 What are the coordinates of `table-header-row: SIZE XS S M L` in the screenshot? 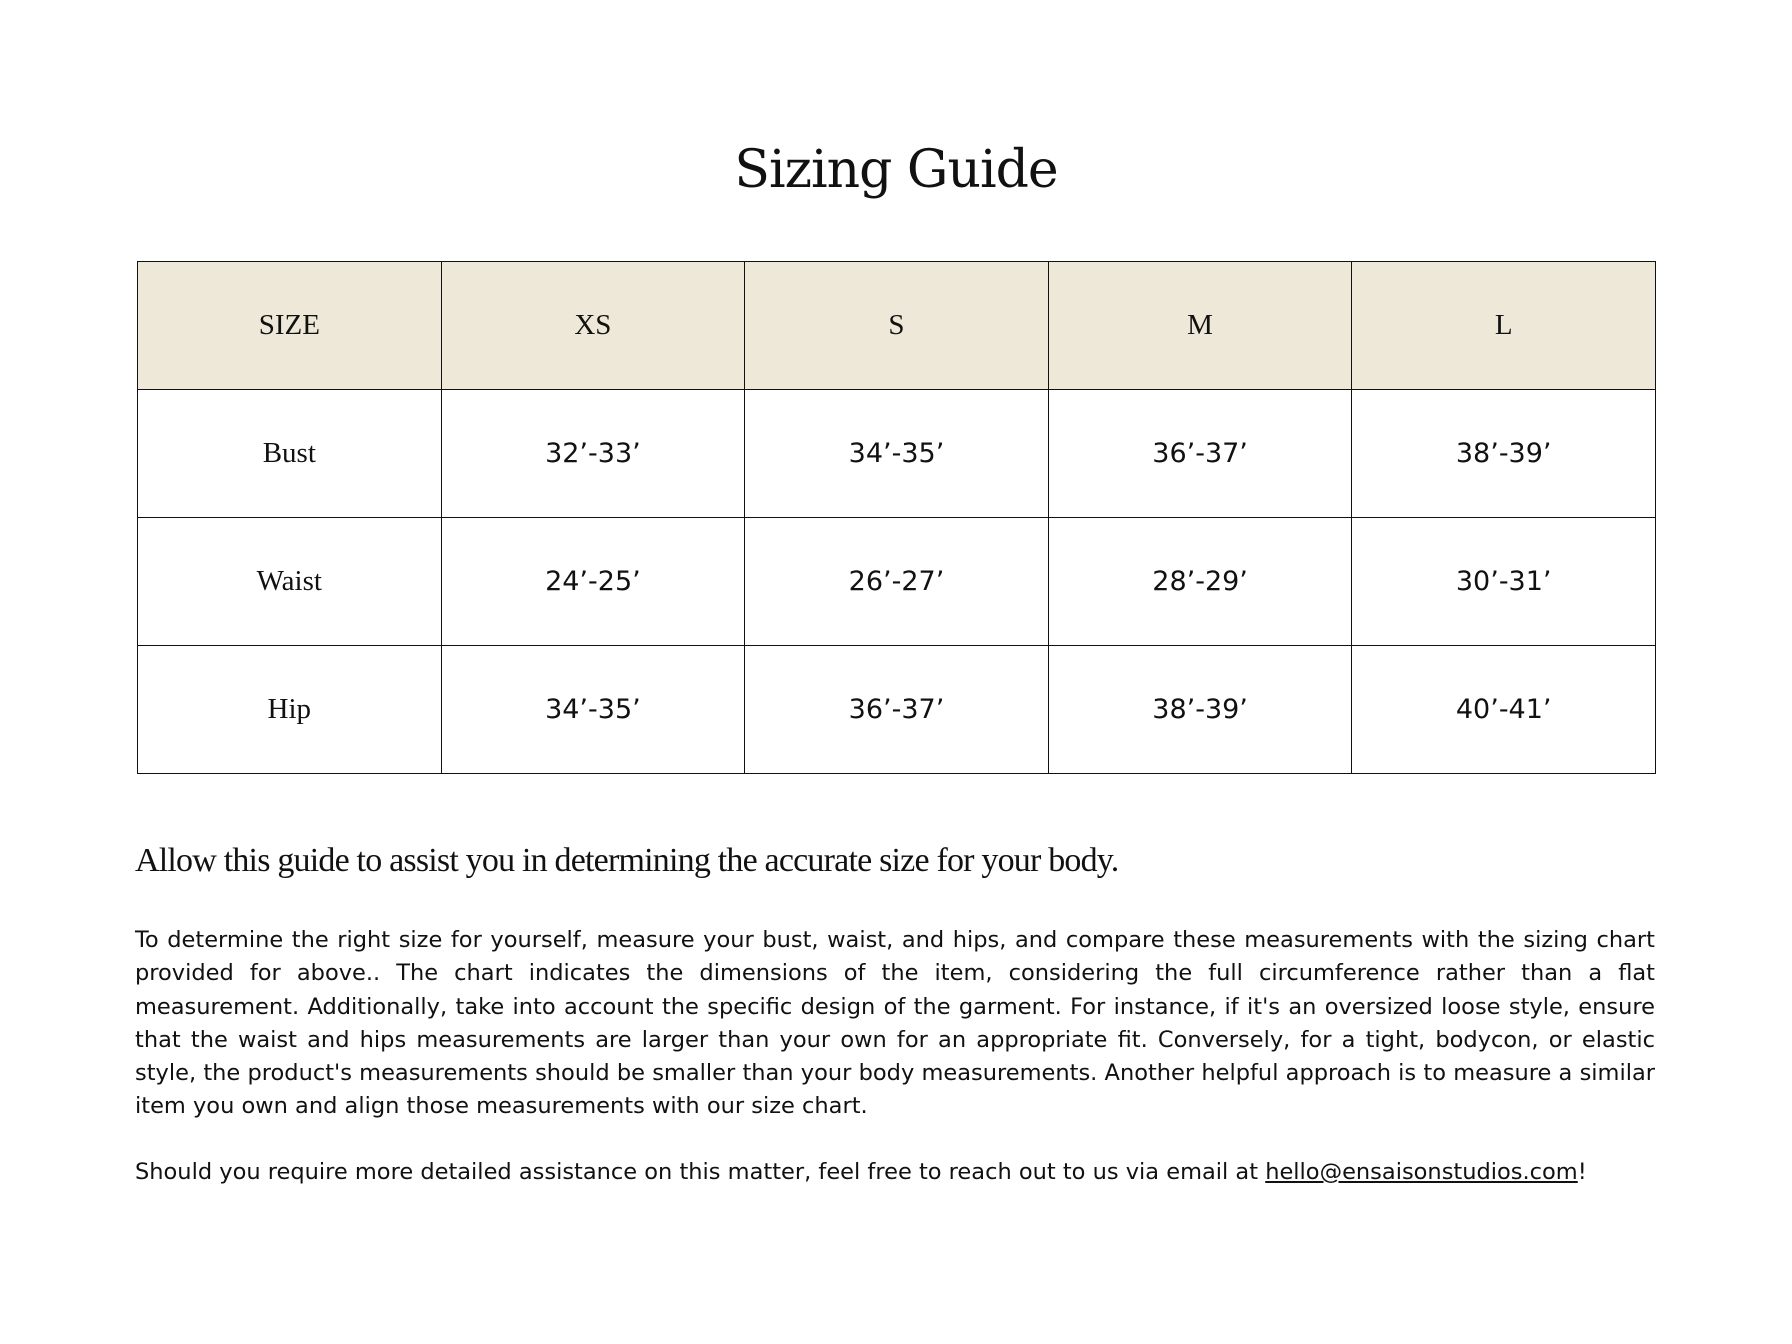 It's located at (896, 325).